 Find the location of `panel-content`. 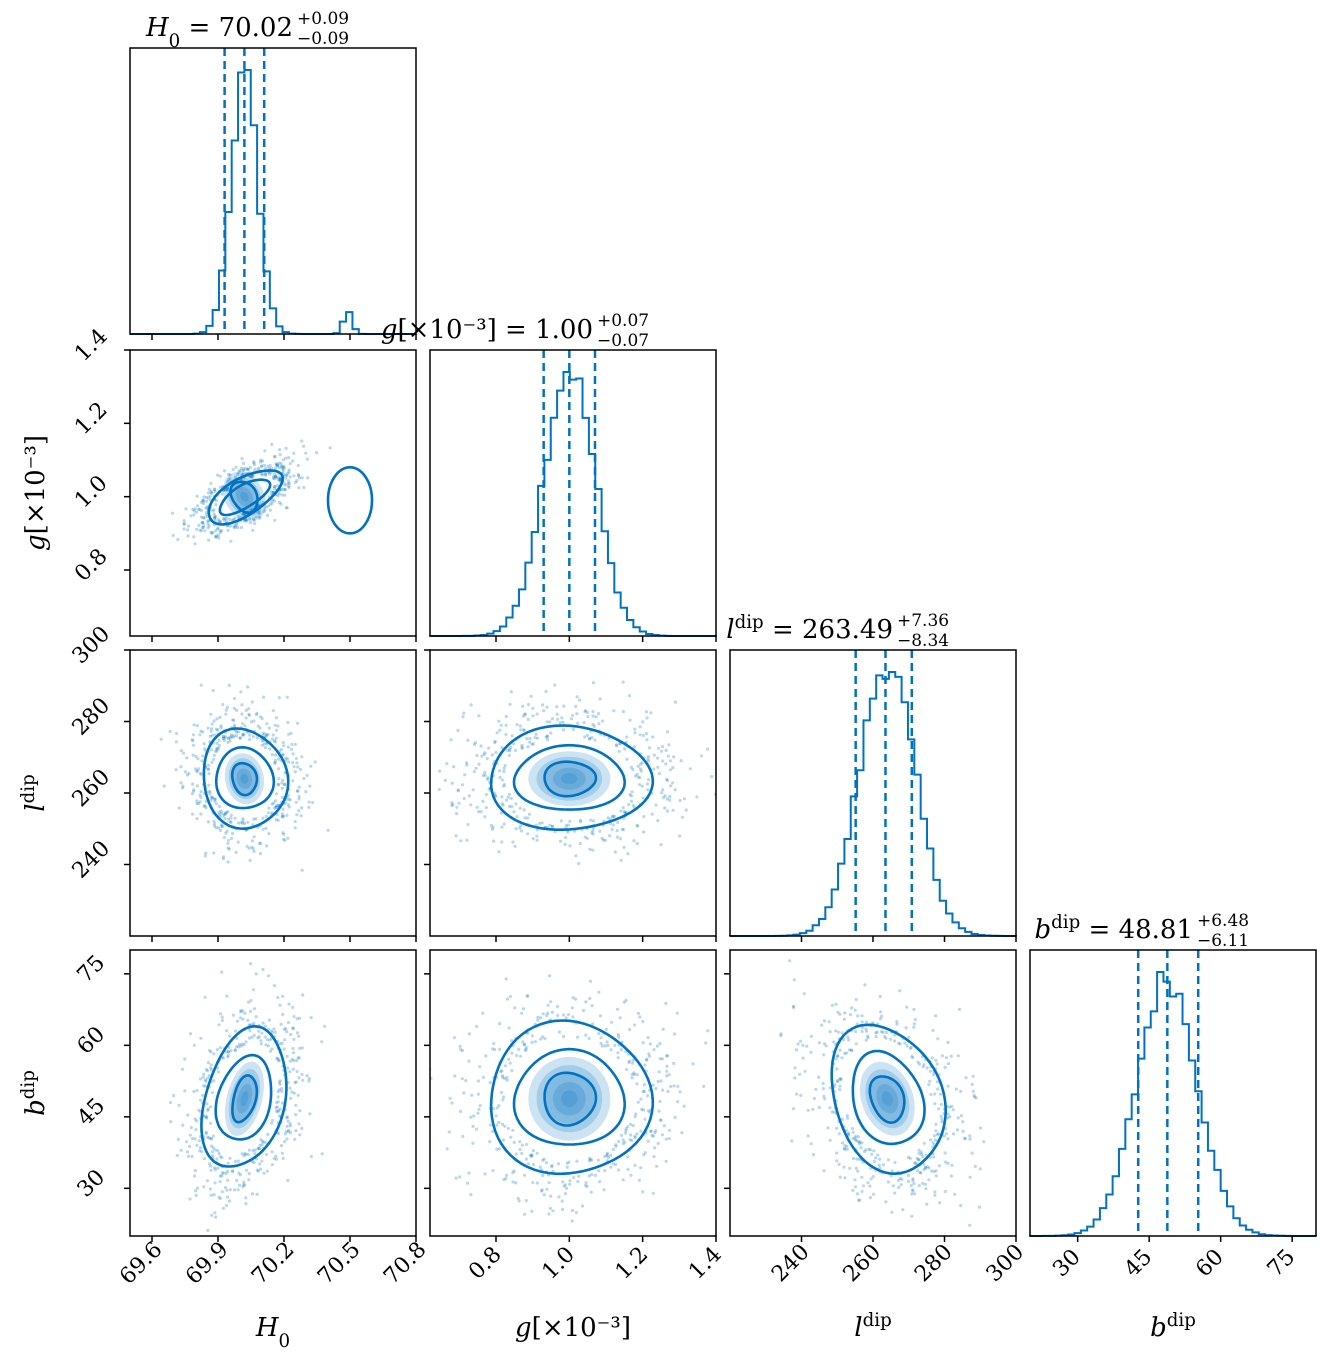

panel-content is located at coordinates (244, 777).